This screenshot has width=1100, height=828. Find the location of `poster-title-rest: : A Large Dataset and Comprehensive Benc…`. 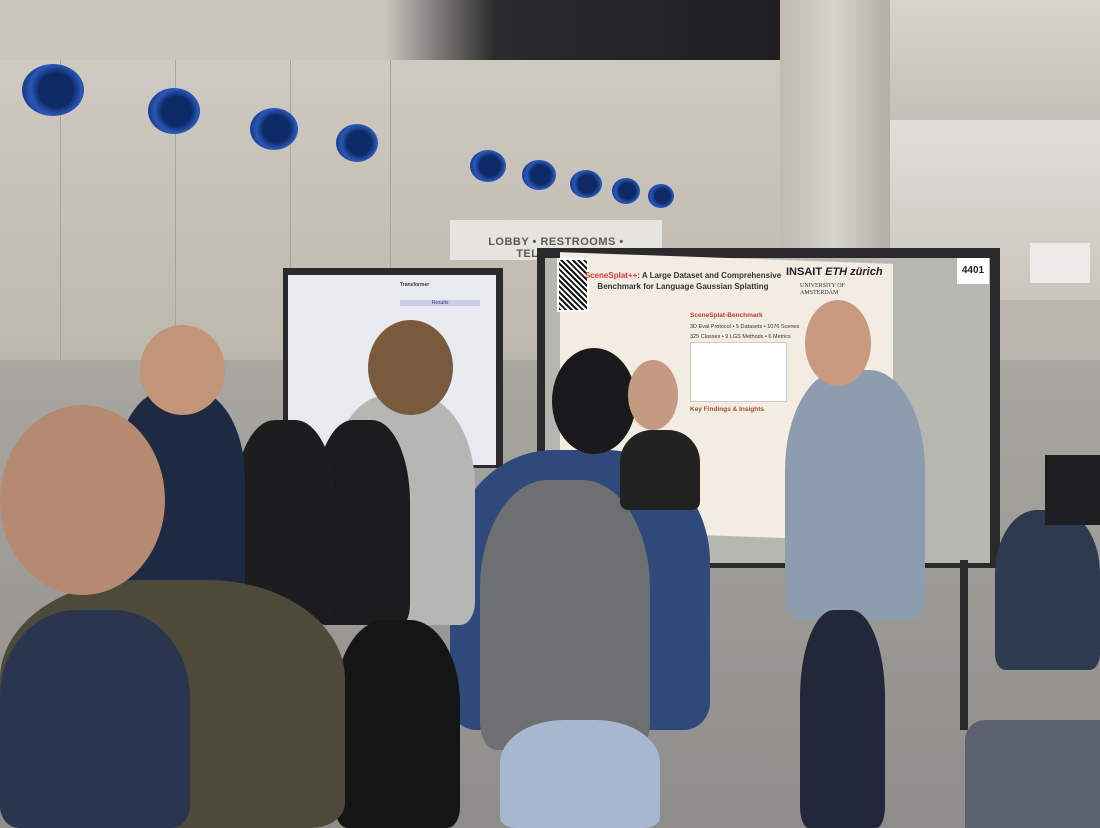

poster-title-rest: : A Large Dataset and Comprehensive Benc… is located at coordinates (689, 281).